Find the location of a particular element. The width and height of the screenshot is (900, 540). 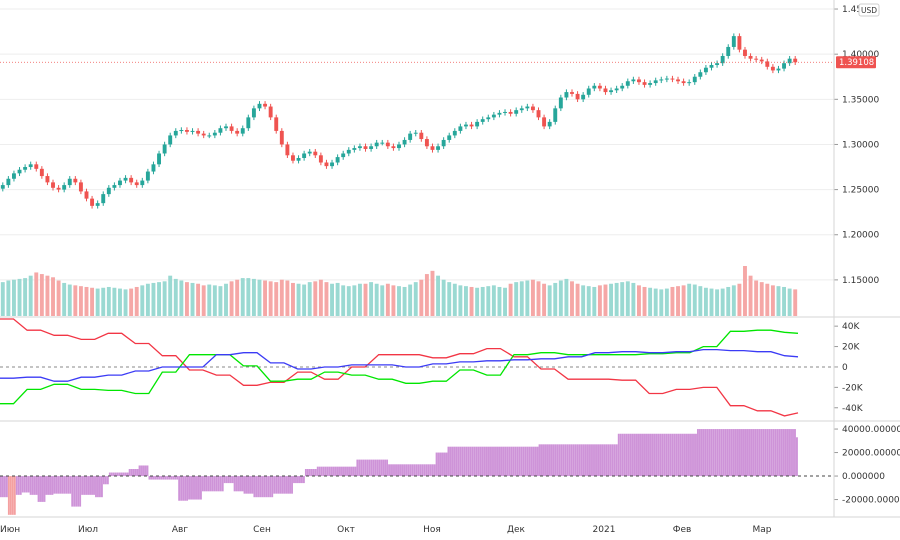

time-axis: Июн Июл Авг Сен Окт Ноя Дек 2021 Фев Мар is located at coordinates (386, 530).